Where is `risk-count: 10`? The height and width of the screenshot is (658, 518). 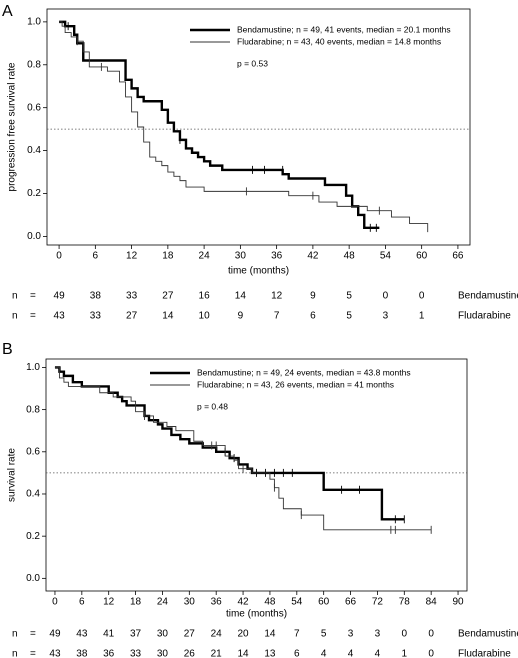 risk-count: 10 is located at coordinates (205, 316).